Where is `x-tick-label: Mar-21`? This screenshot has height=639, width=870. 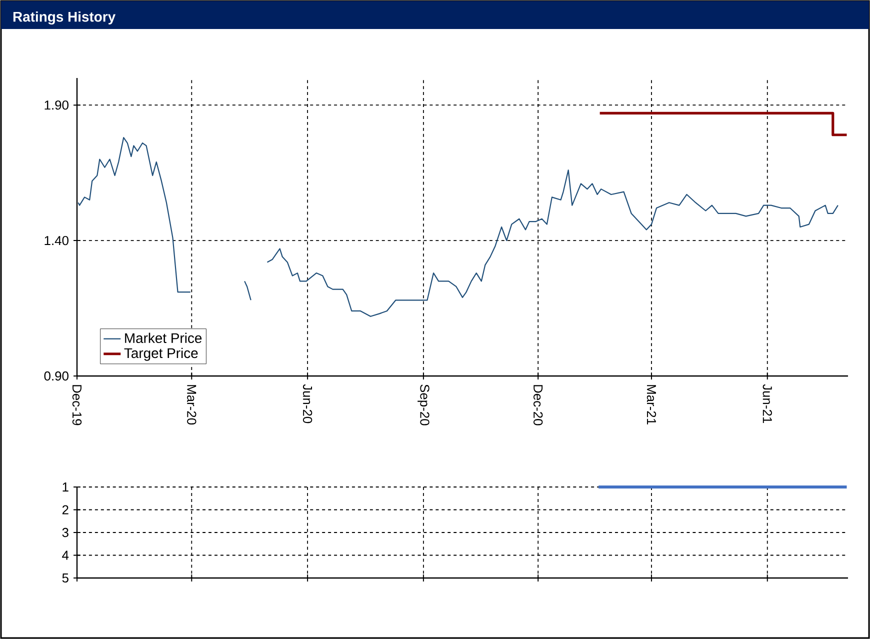
x-tick-label: Mar-21 is located at coordinates (651, 404).